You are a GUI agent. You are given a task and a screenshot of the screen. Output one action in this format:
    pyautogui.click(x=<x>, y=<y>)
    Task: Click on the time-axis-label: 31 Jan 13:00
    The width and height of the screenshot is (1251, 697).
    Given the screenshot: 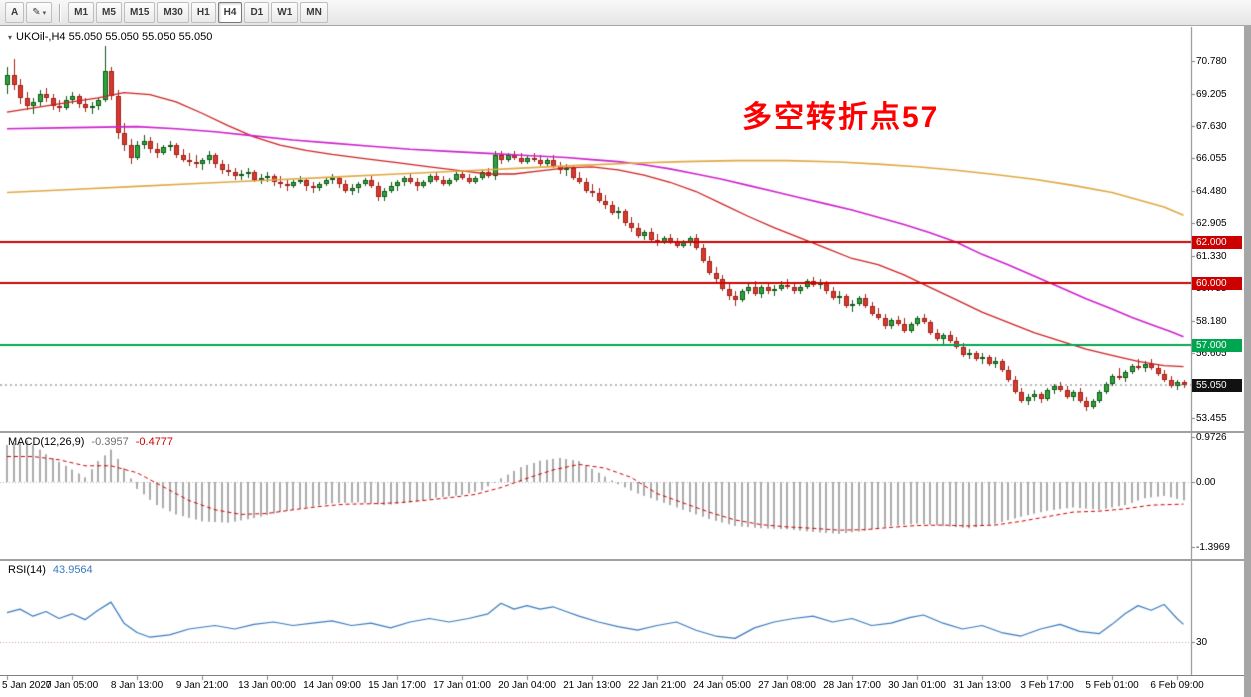 What is the action you would take?
    pyautogui.click(x=982, y=685)
    